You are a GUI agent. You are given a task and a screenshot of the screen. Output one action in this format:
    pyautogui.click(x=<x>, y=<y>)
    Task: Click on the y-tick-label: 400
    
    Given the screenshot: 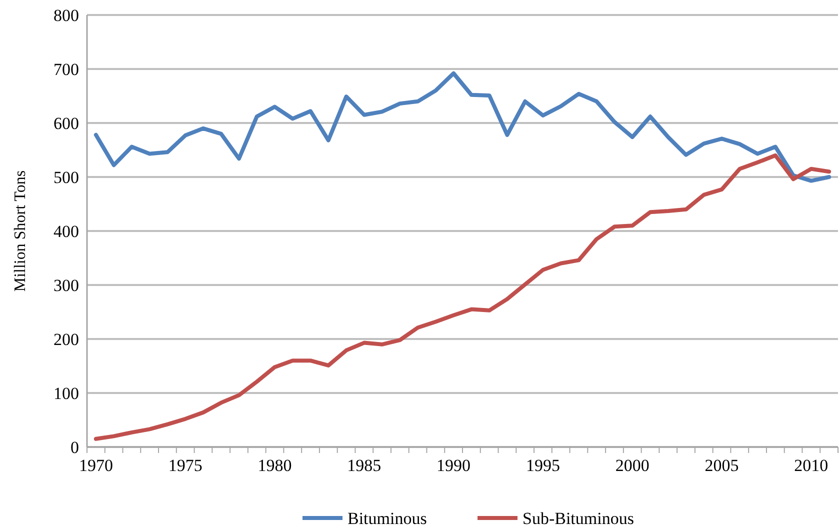 What is the action you would take?
    pyautogui.click(x=66, y=231)
    